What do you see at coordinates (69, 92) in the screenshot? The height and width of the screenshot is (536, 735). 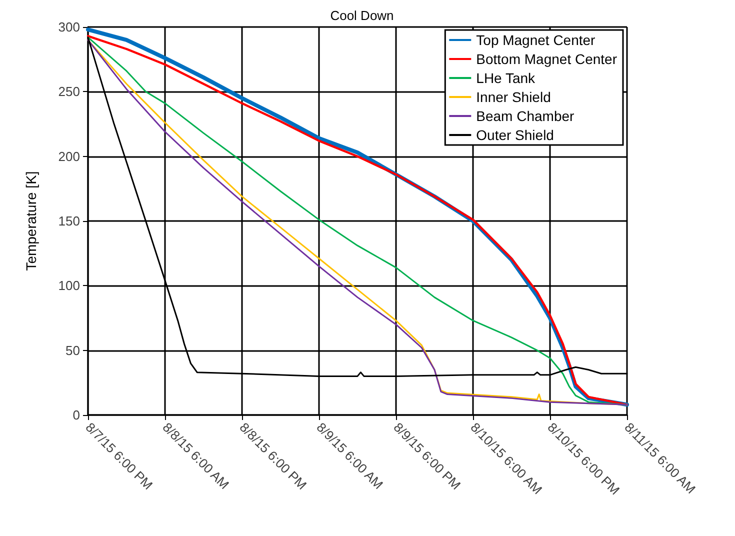 I see `y-tick-label: 250` at bounding box center [69, 92].